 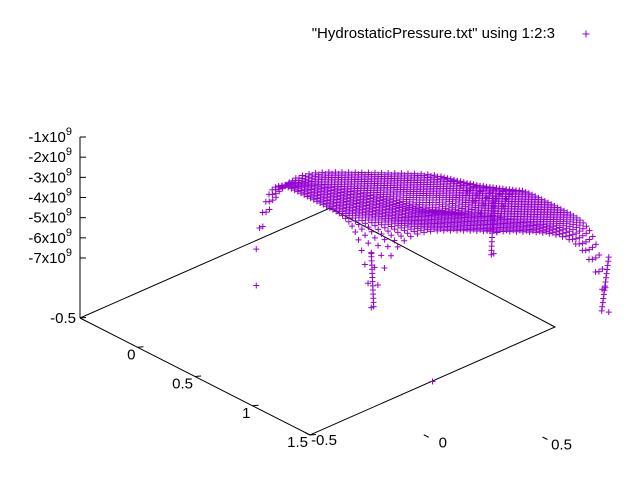 I want to click on z-tick-label: -3x10⁹, so click(x=50, y=176).